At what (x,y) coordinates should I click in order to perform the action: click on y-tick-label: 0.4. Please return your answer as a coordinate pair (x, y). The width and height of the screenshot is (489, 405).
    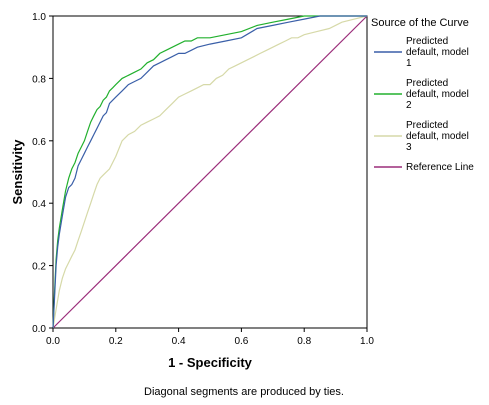
    Looking at the image, I should click on (39, 204).